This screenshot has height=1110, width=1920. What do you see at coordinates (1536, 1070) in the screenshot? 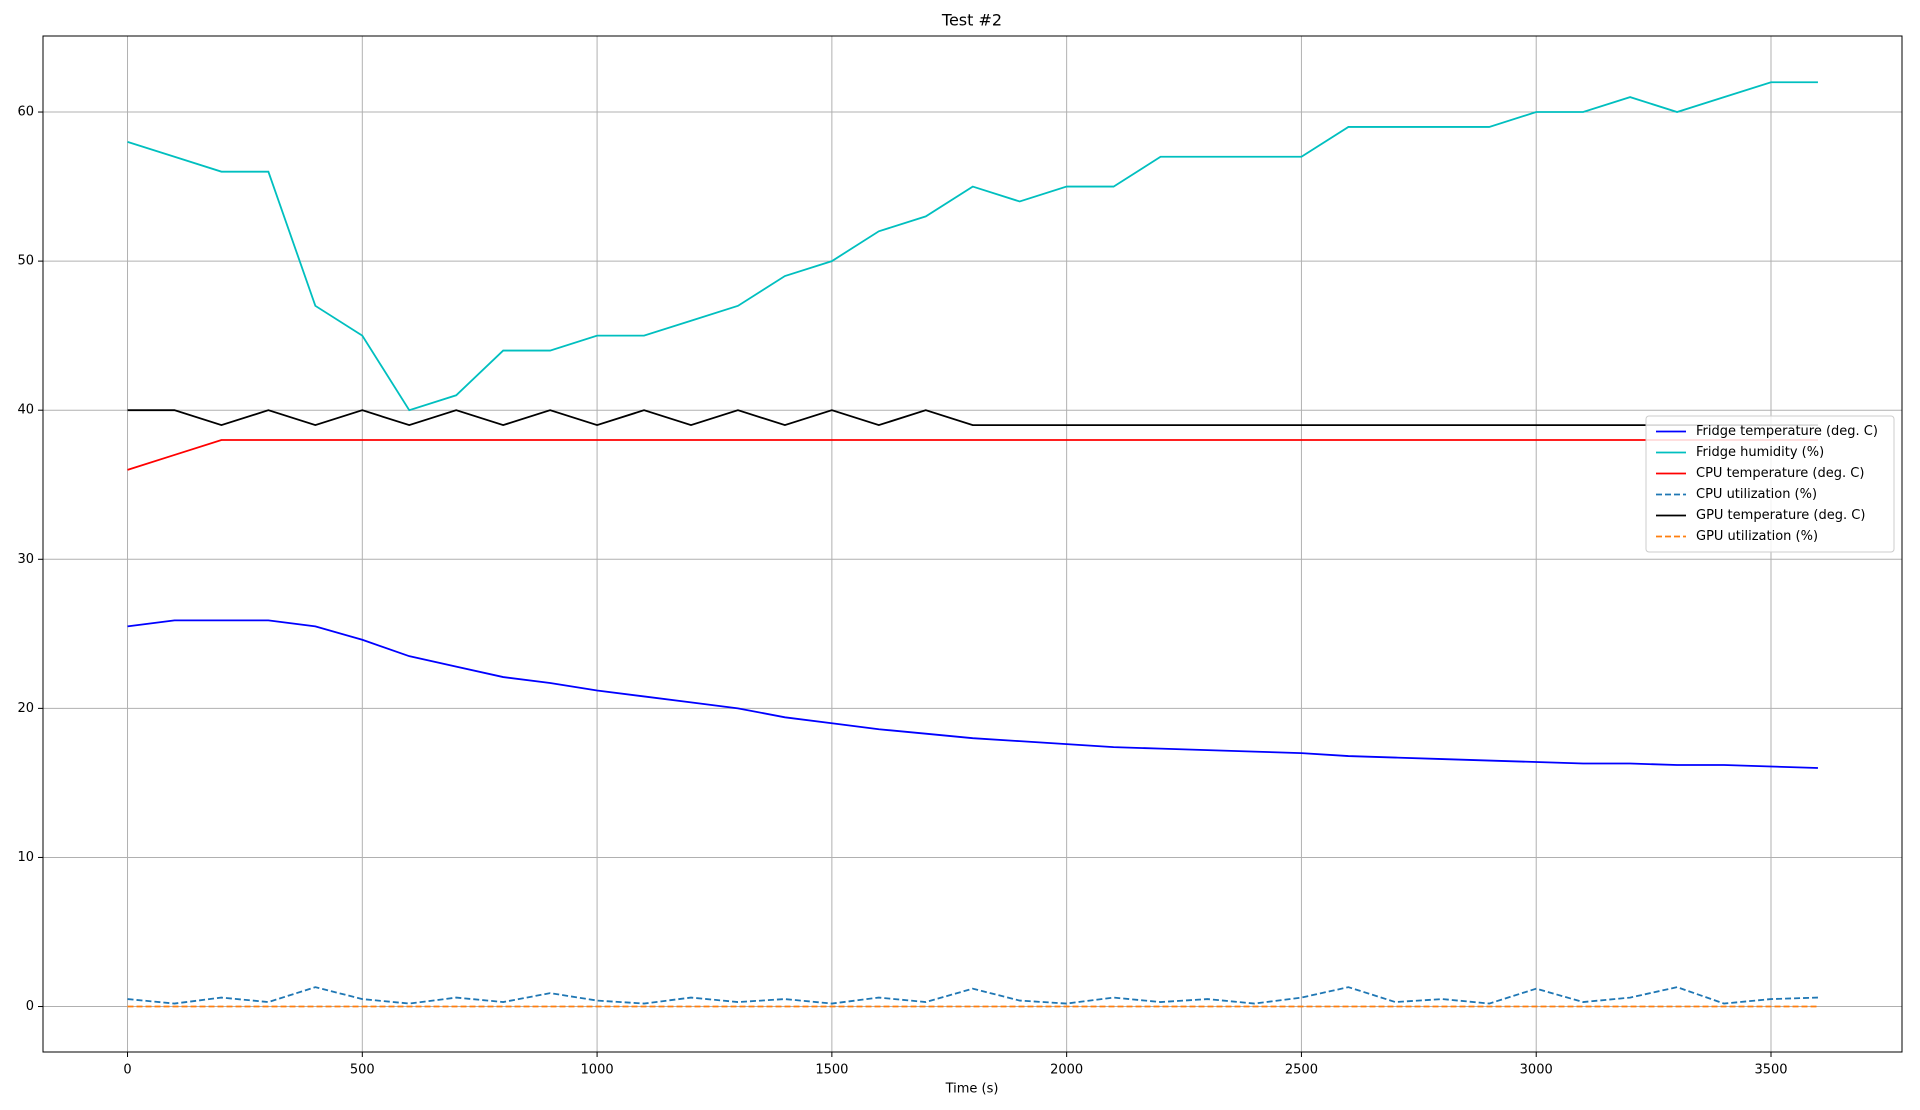
I see `x-tick-label: 3000` at bounding box center [1536, 1070].